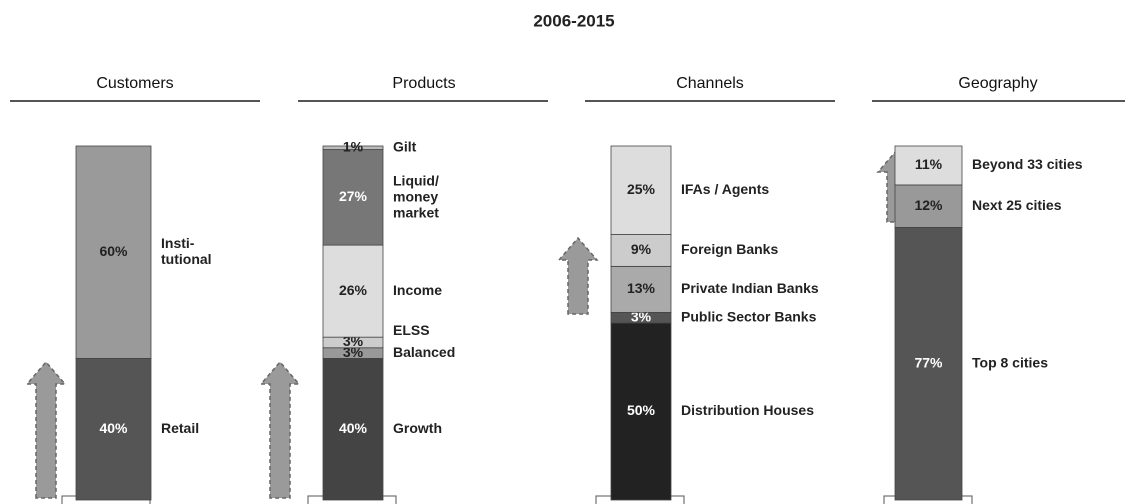 The width and height of the screenshot is (1148, 504). I want to click on segment-label: IFAs / Agents, so click(725, 189).